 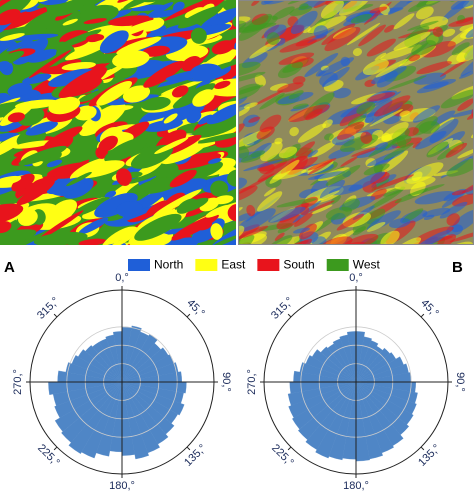 I want to click on legend-label: North, so click(x=168, y=265).